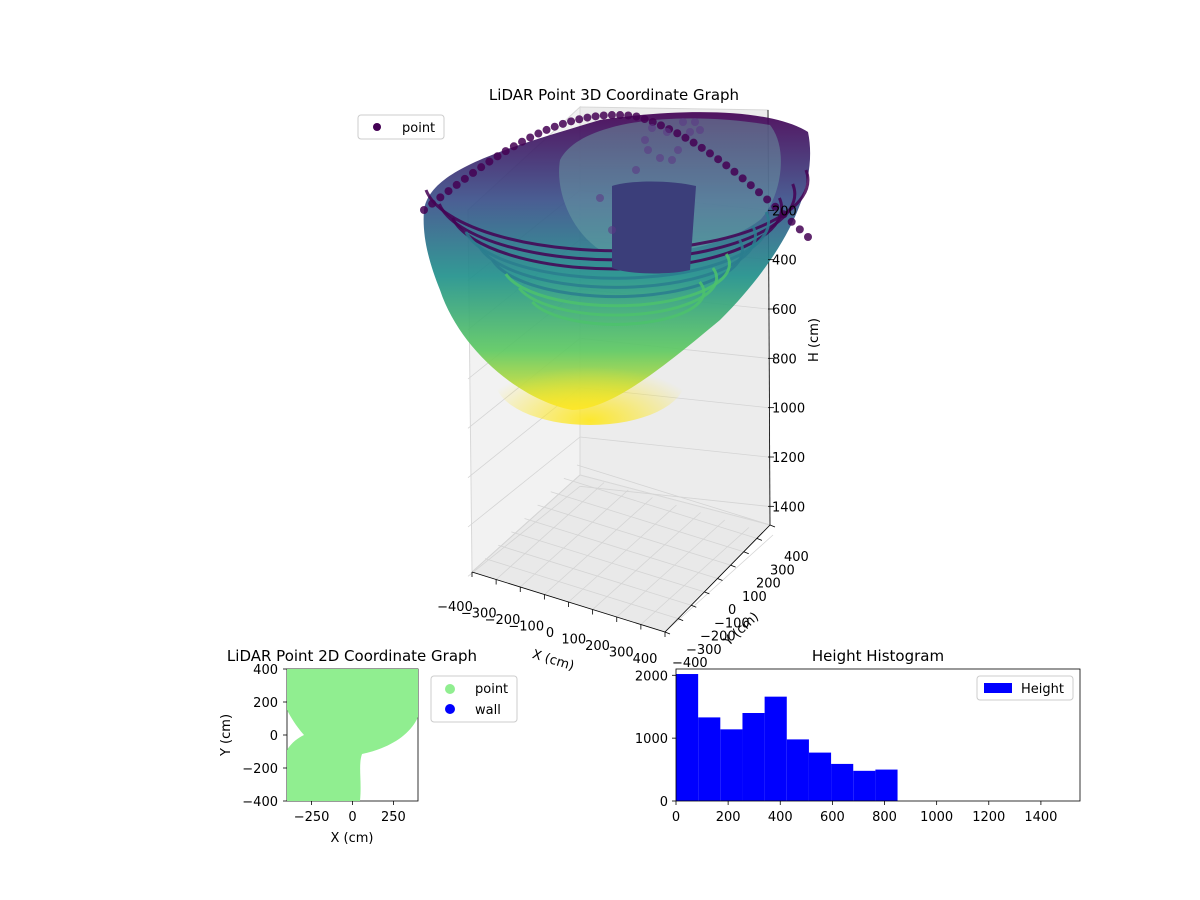 This screenshot has height=900, width=1200. Describe the element at coordinates (878, 735) in the screenshot. I see `histogram-plot-frame` at that location.